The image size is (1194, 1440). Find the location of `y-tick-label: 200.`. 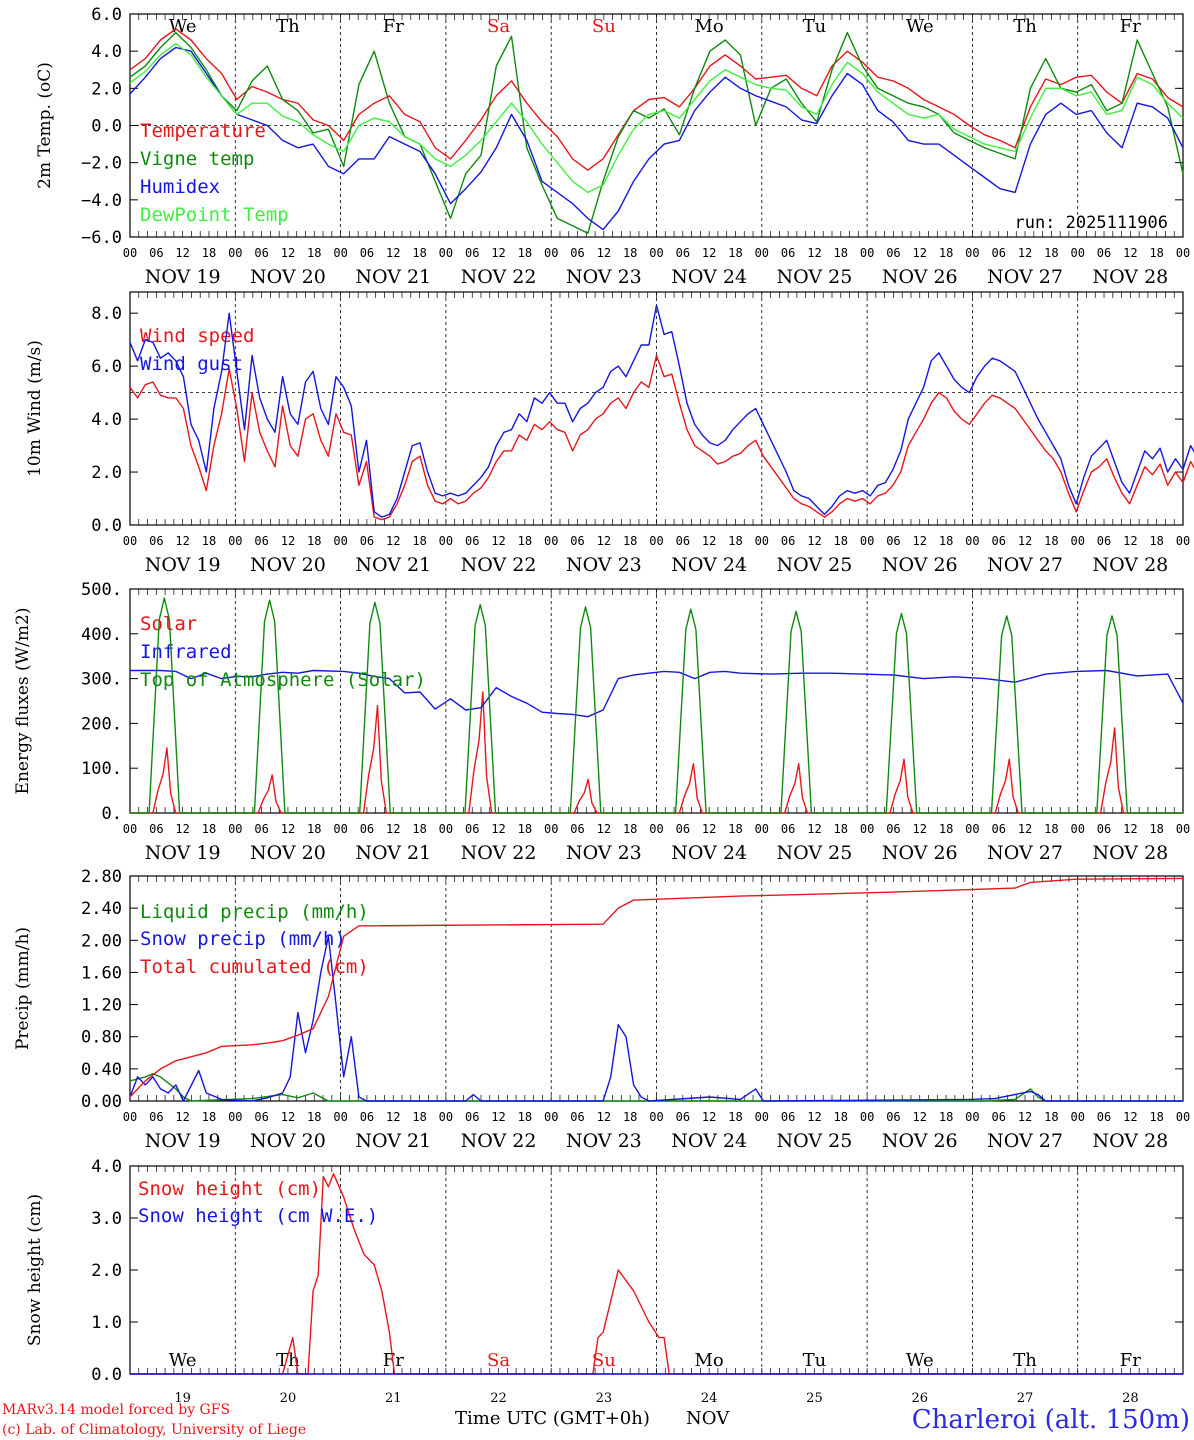

y-tick-label: 200. is located at coordinates (101, 724).